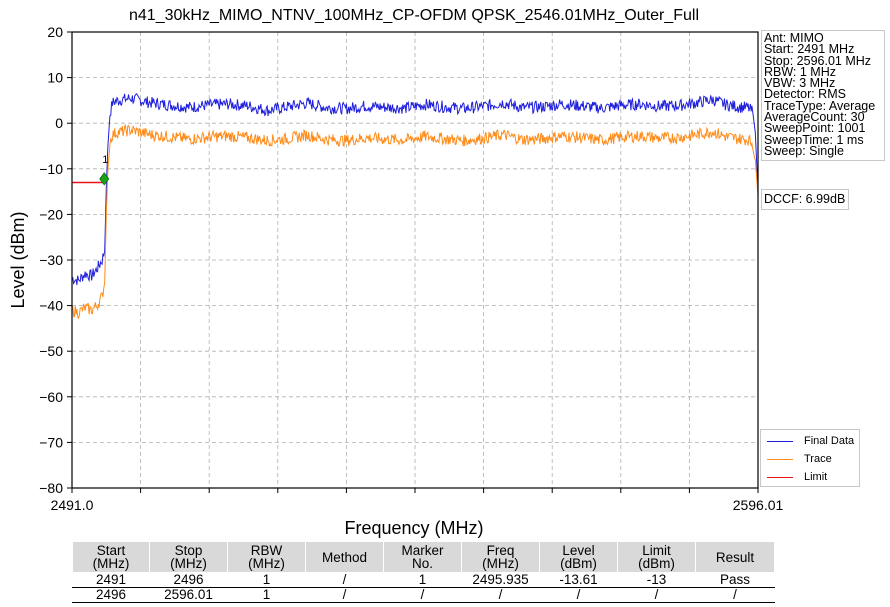 The height and width of the screenshot is (607, 890). Describe the element at coordinates (804, 150) in the screenshot. I see `info-line: Sweep: Single` at that location.